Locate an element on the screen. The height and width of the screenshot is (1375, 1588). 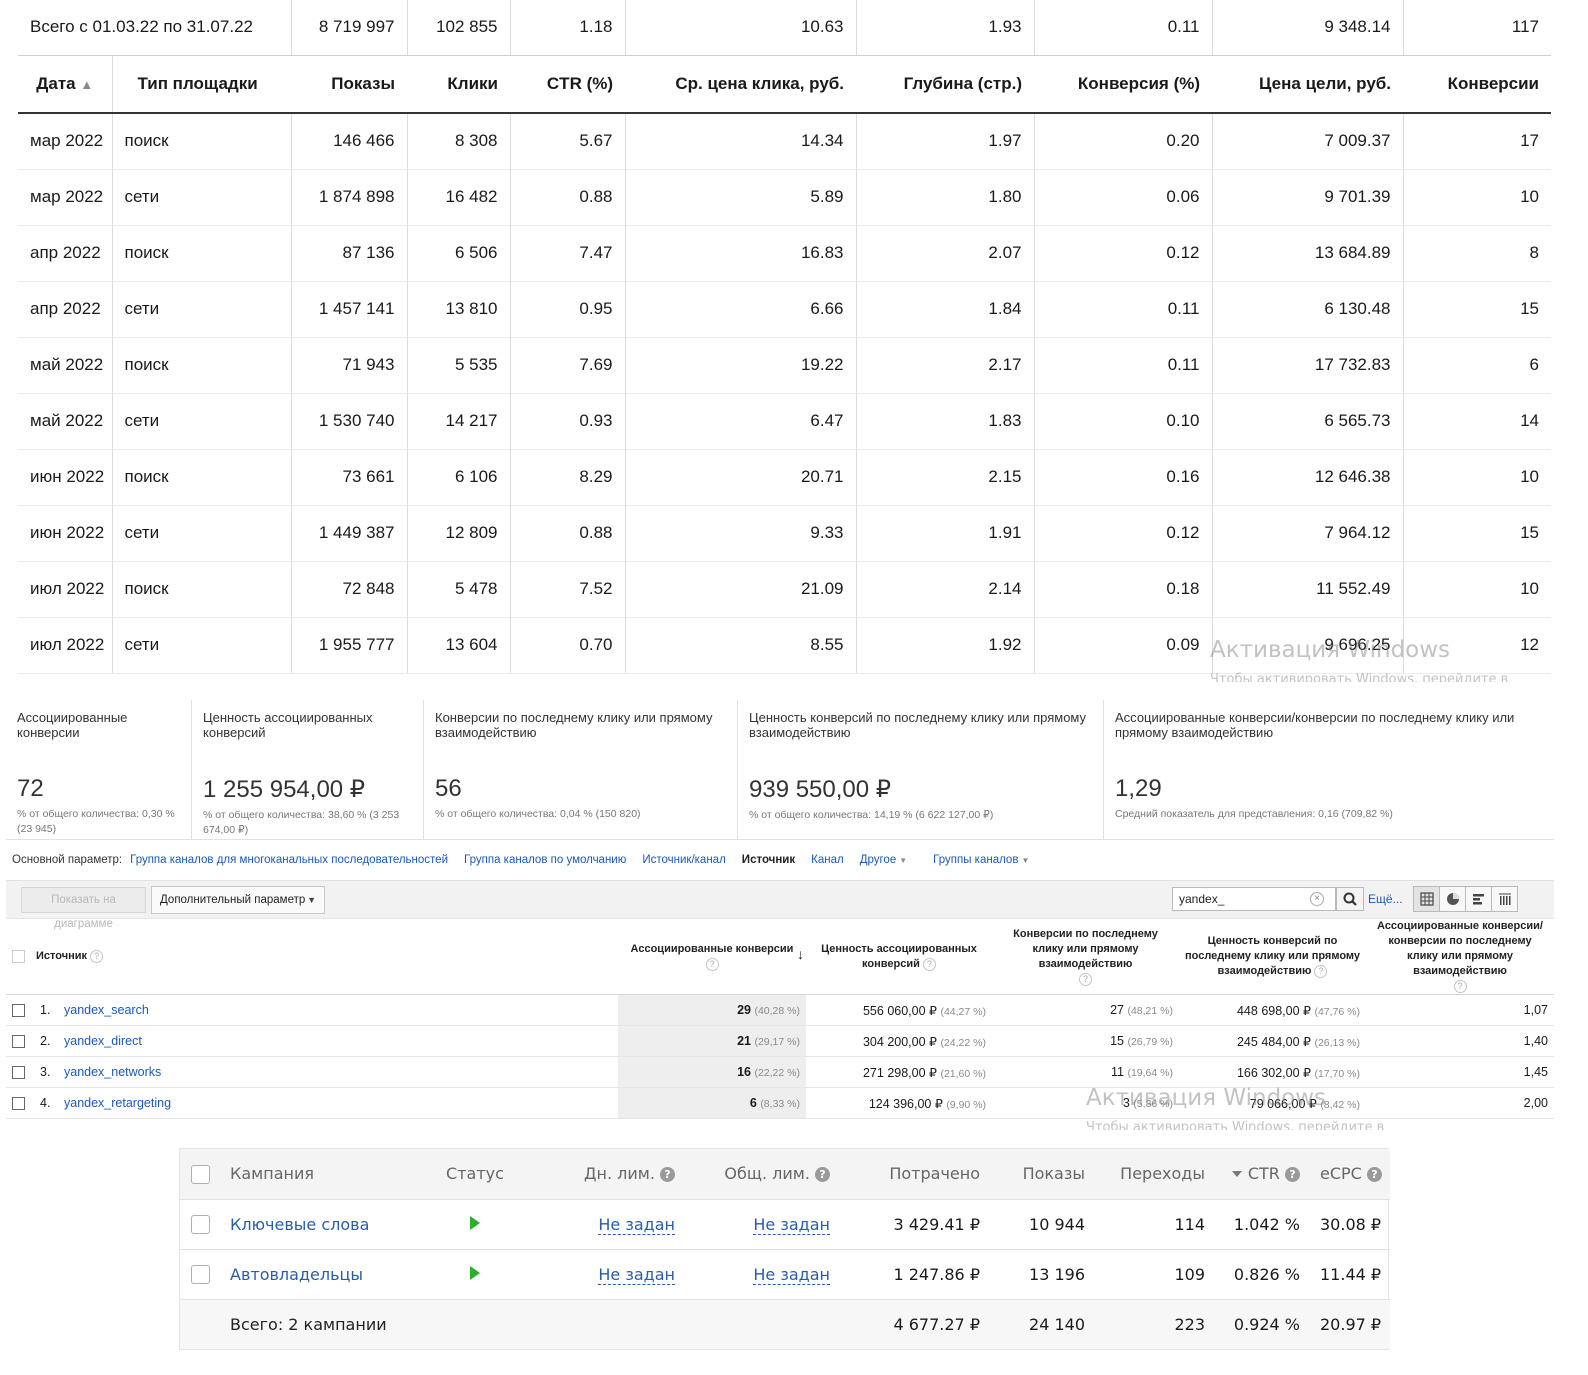
dim-default-channel-group: Группа каналов по умолчанию is located at coordinates (545, 860).